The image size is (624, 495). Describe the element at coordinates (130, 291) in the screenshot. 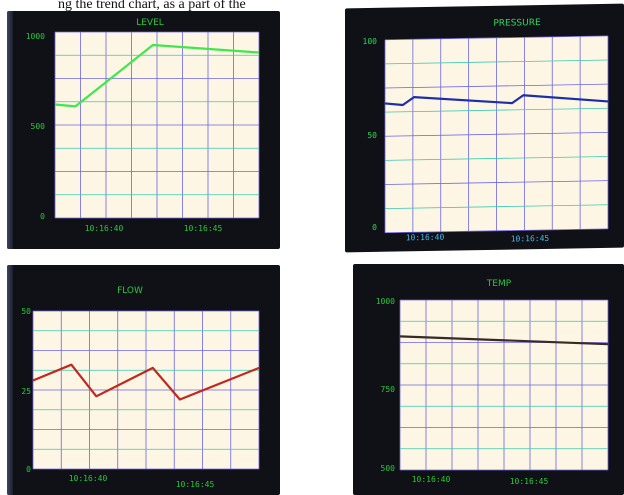

I see `chart-title: FLOW` at that location.